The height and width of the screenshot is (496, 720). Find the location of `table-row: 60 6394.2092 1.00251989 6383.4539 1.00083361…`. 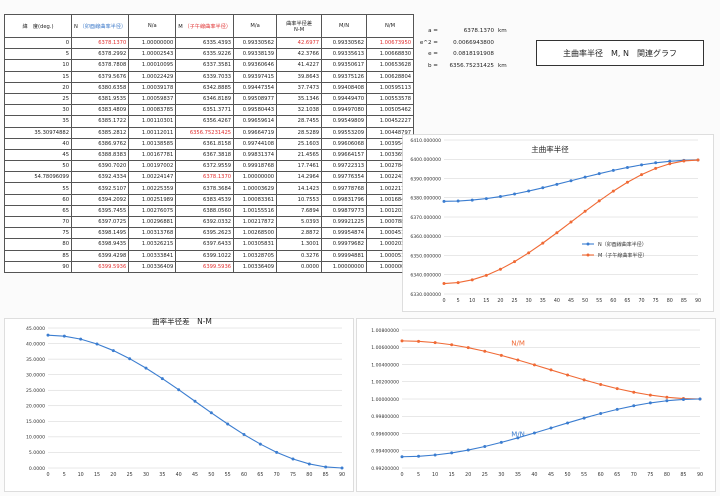

table-row: 60 6394.2092 1.00251989 6383.4539 1.00083361… is located at coordinates (209, 199).